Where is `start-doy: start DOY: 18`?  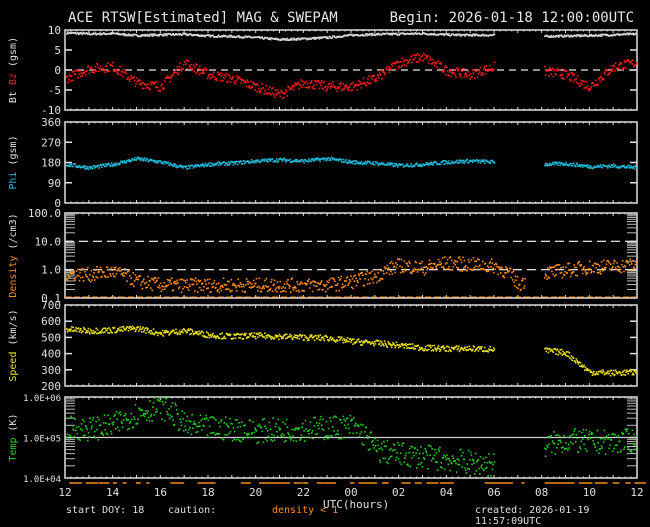 start-doy: start DOY: 18 is located at coordinates (105, 510).